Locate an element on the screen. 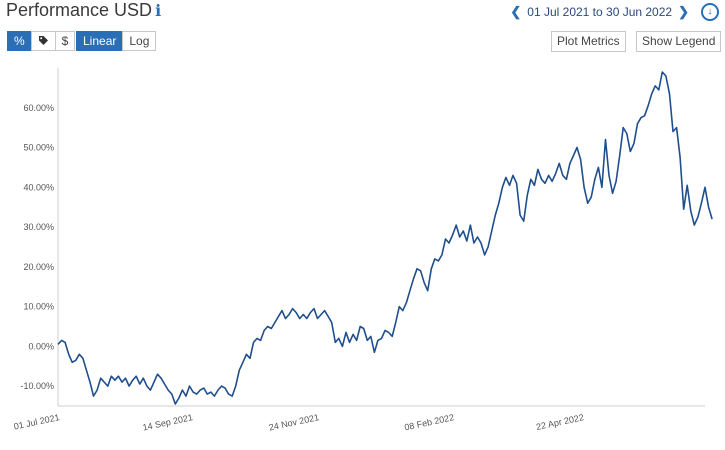 Image resolution: width=725 pixels, height=450 pixels. date-range-text: 01 Jul 2021 to 30 Jun 2022 is located at coordinates (600, 12).